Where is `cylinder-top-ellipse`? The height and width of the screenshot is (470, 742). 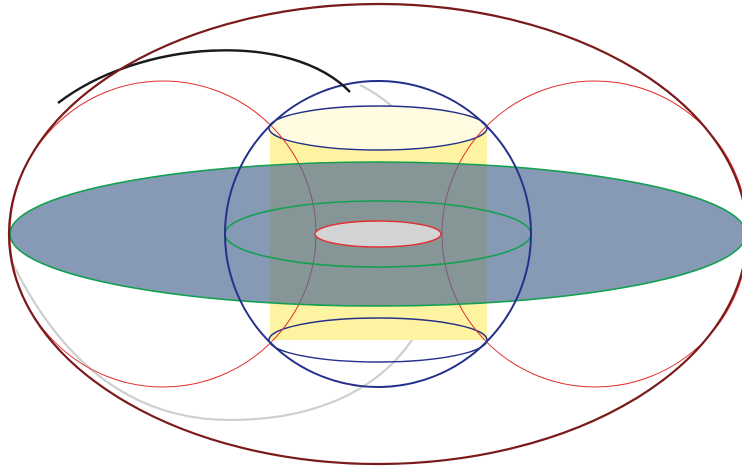
cylinder-top-ellipse is located at coordinates (378, 128).